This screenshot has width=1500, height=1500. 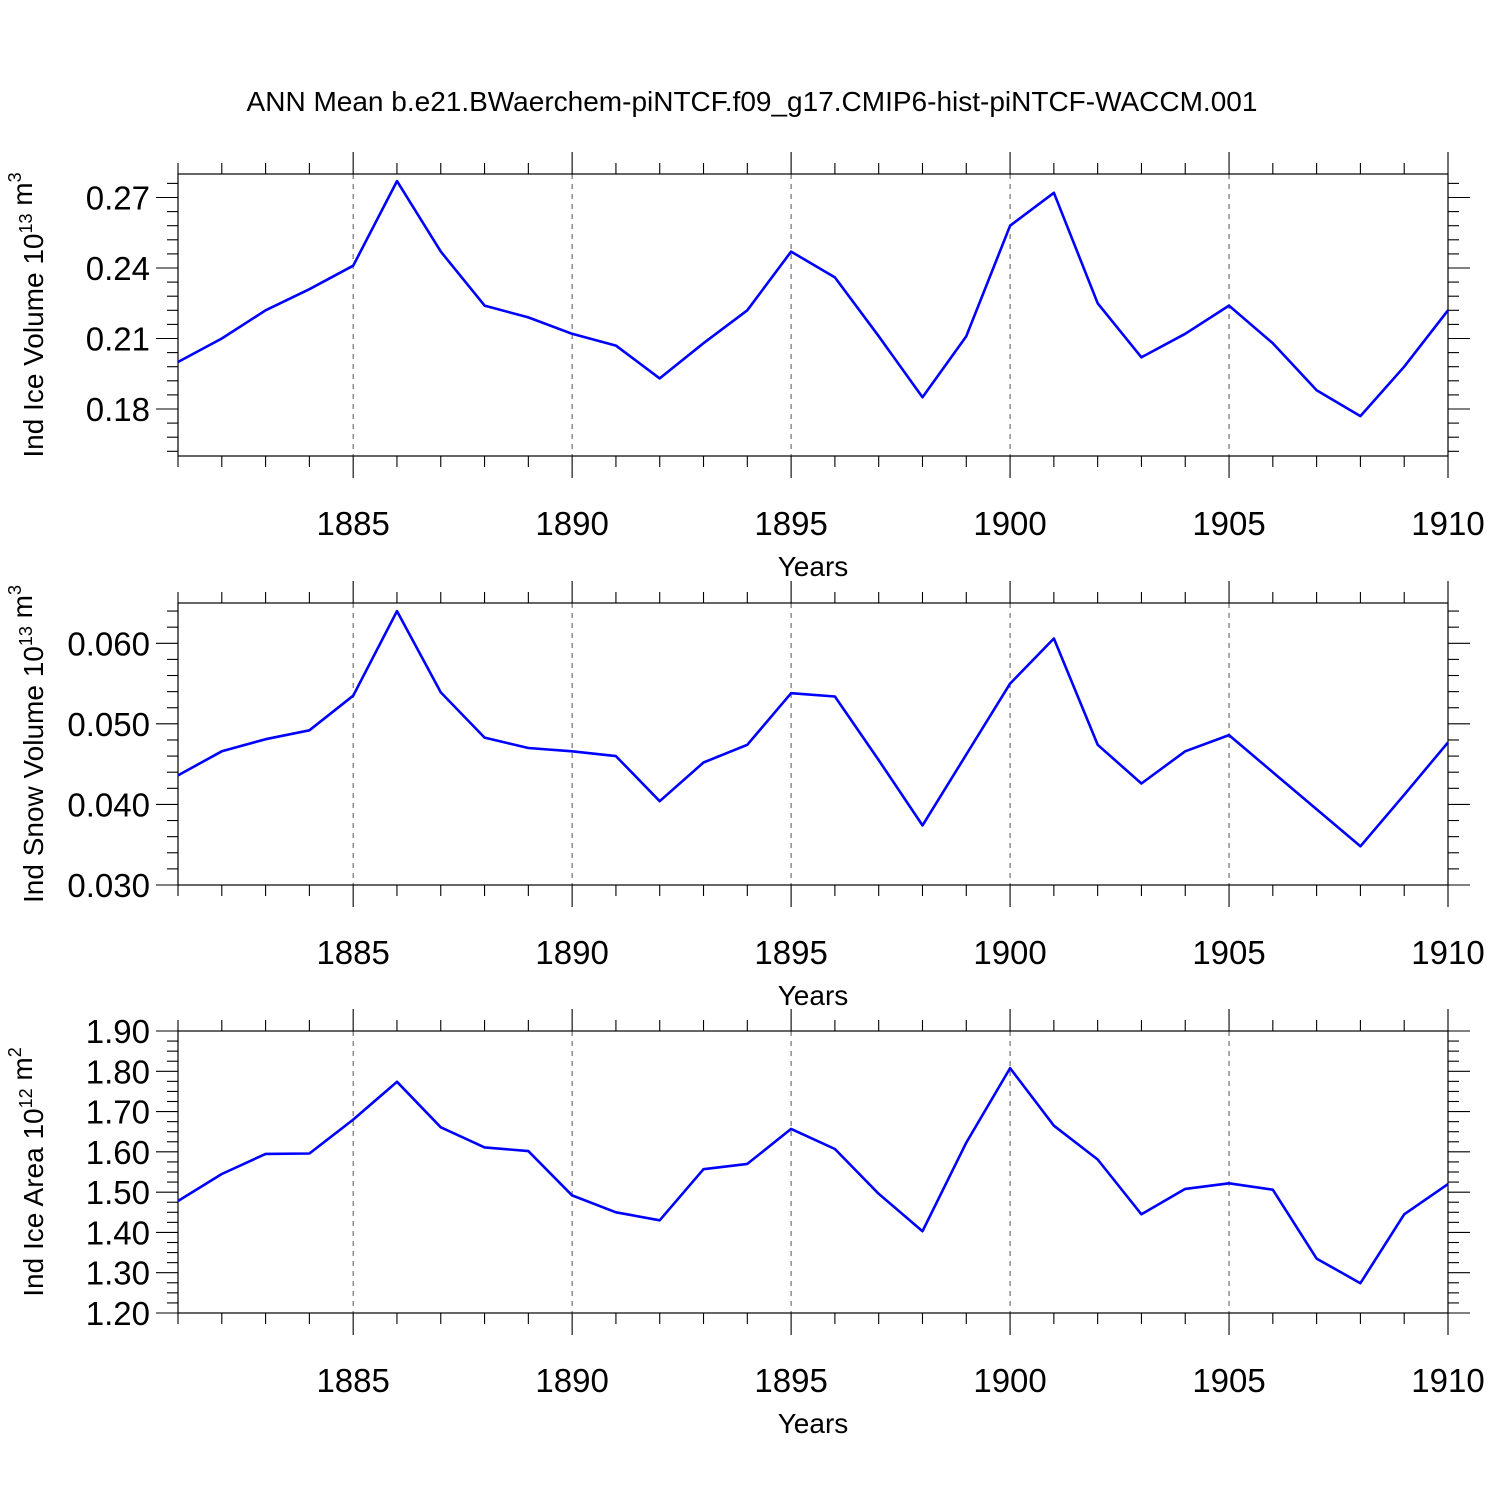 I want to click on y-tick-label: 0.040, so click(x=108, y=804).